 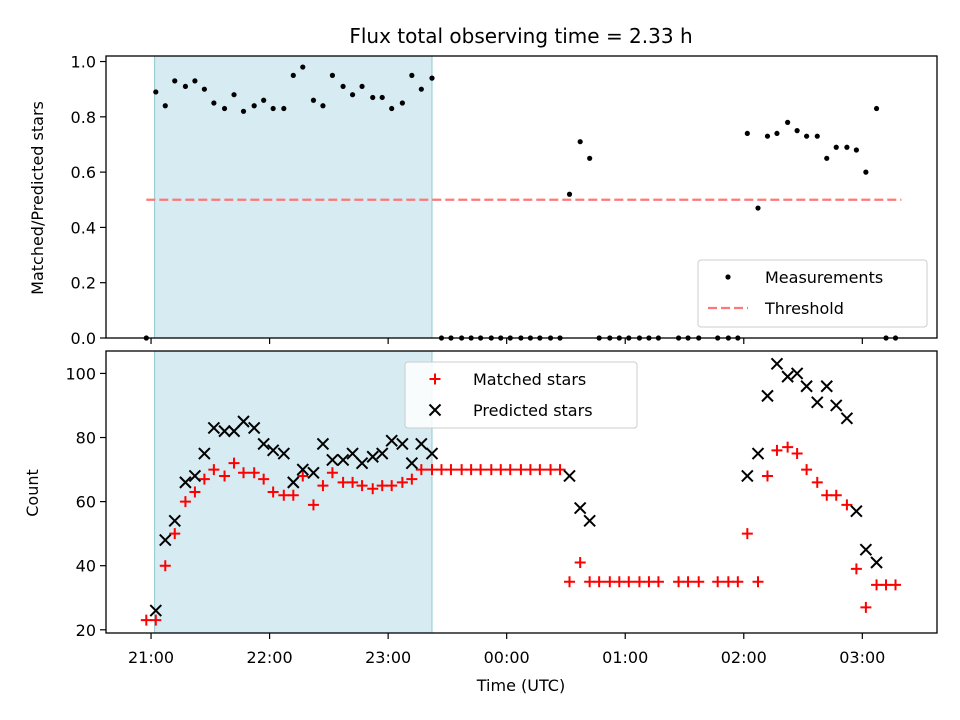 I want to click on y-tick-label: 100, so click(x=80, y=373).